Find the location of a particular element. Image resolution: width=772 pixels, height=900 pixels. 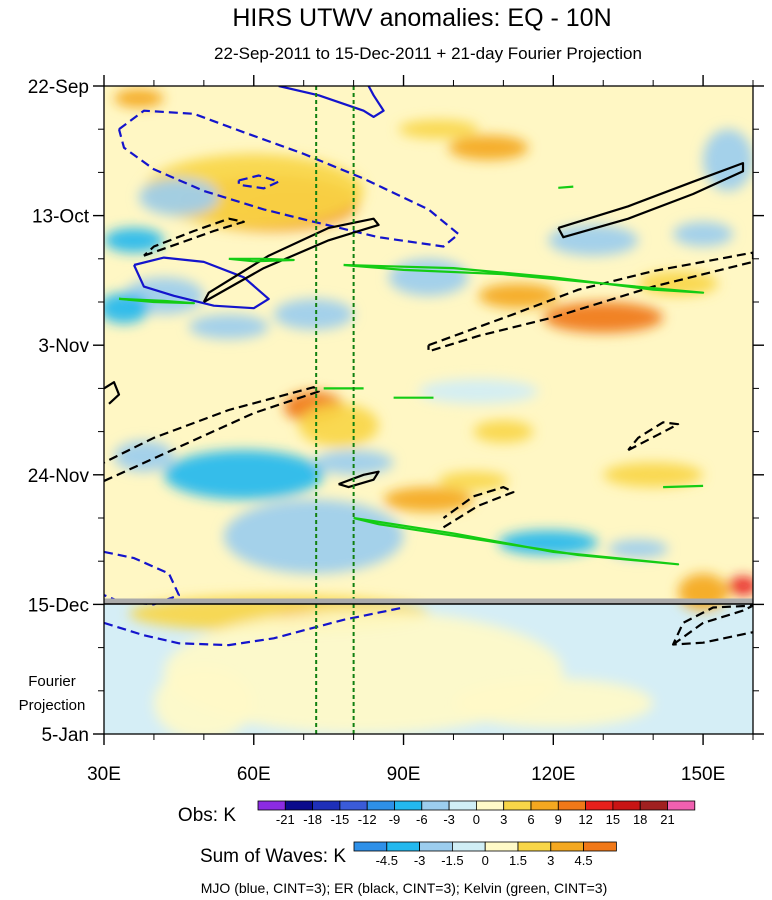

y-tick-label-3: 24-Nov is located at coordinates (59, 476).